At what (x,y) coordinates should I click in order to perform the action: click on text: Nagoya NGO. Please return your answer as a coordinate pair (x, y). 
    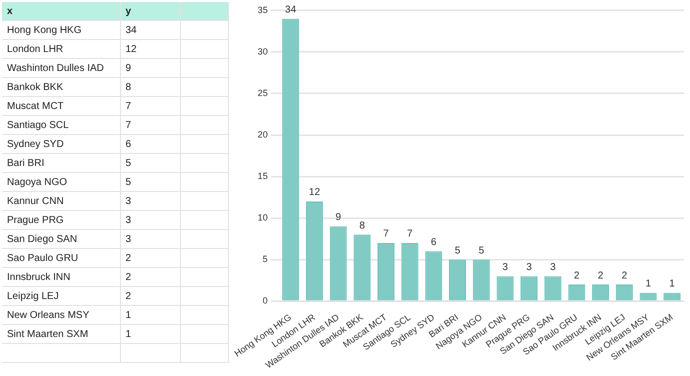
    Looking at the image, I should click on (61, 182).